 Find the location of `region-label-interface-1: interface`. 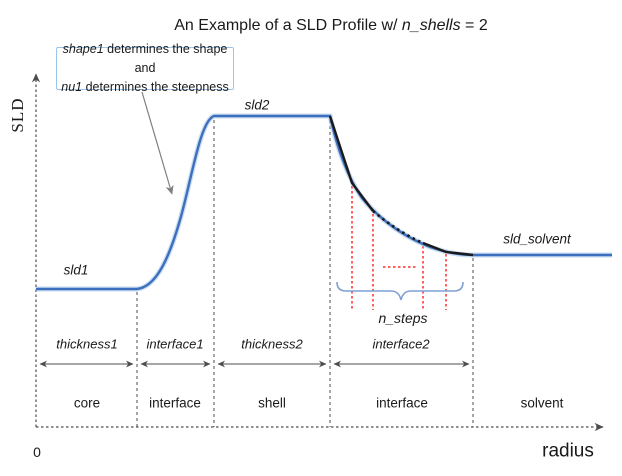

region-label-interface-1: interface is located at coordinates (175, 403).